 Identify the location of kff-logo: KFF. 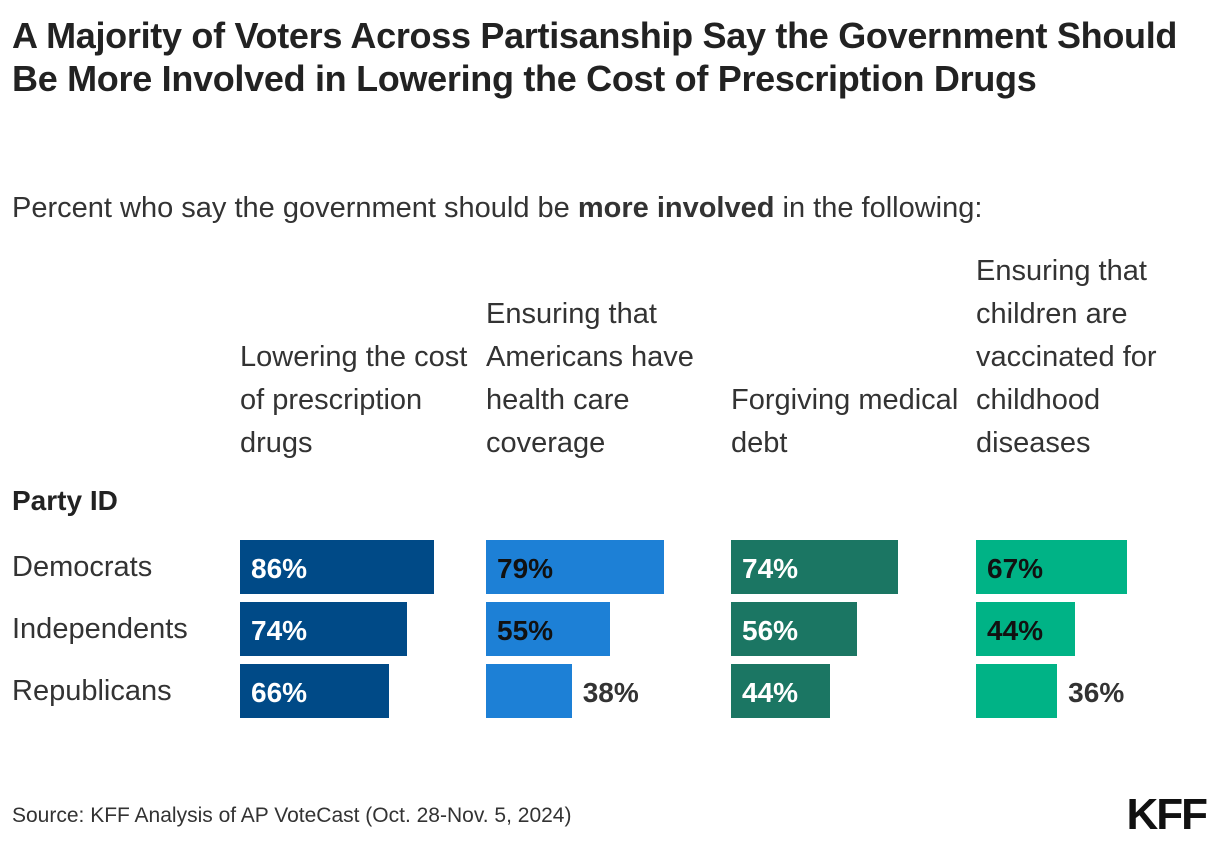
(1167, 814).